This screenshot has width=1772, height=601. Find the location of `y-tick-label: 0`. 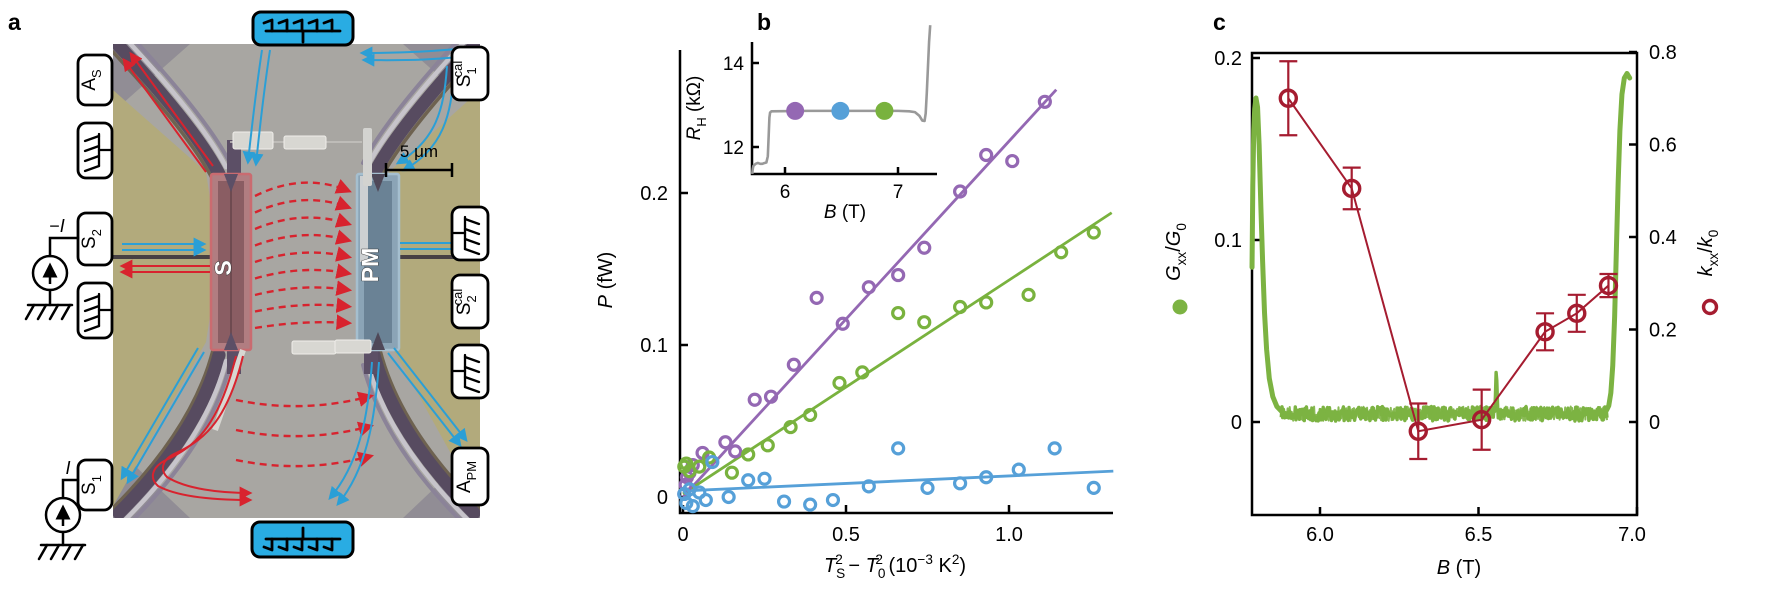

y-tick-label: 0 is located at coordinates (662, 498).